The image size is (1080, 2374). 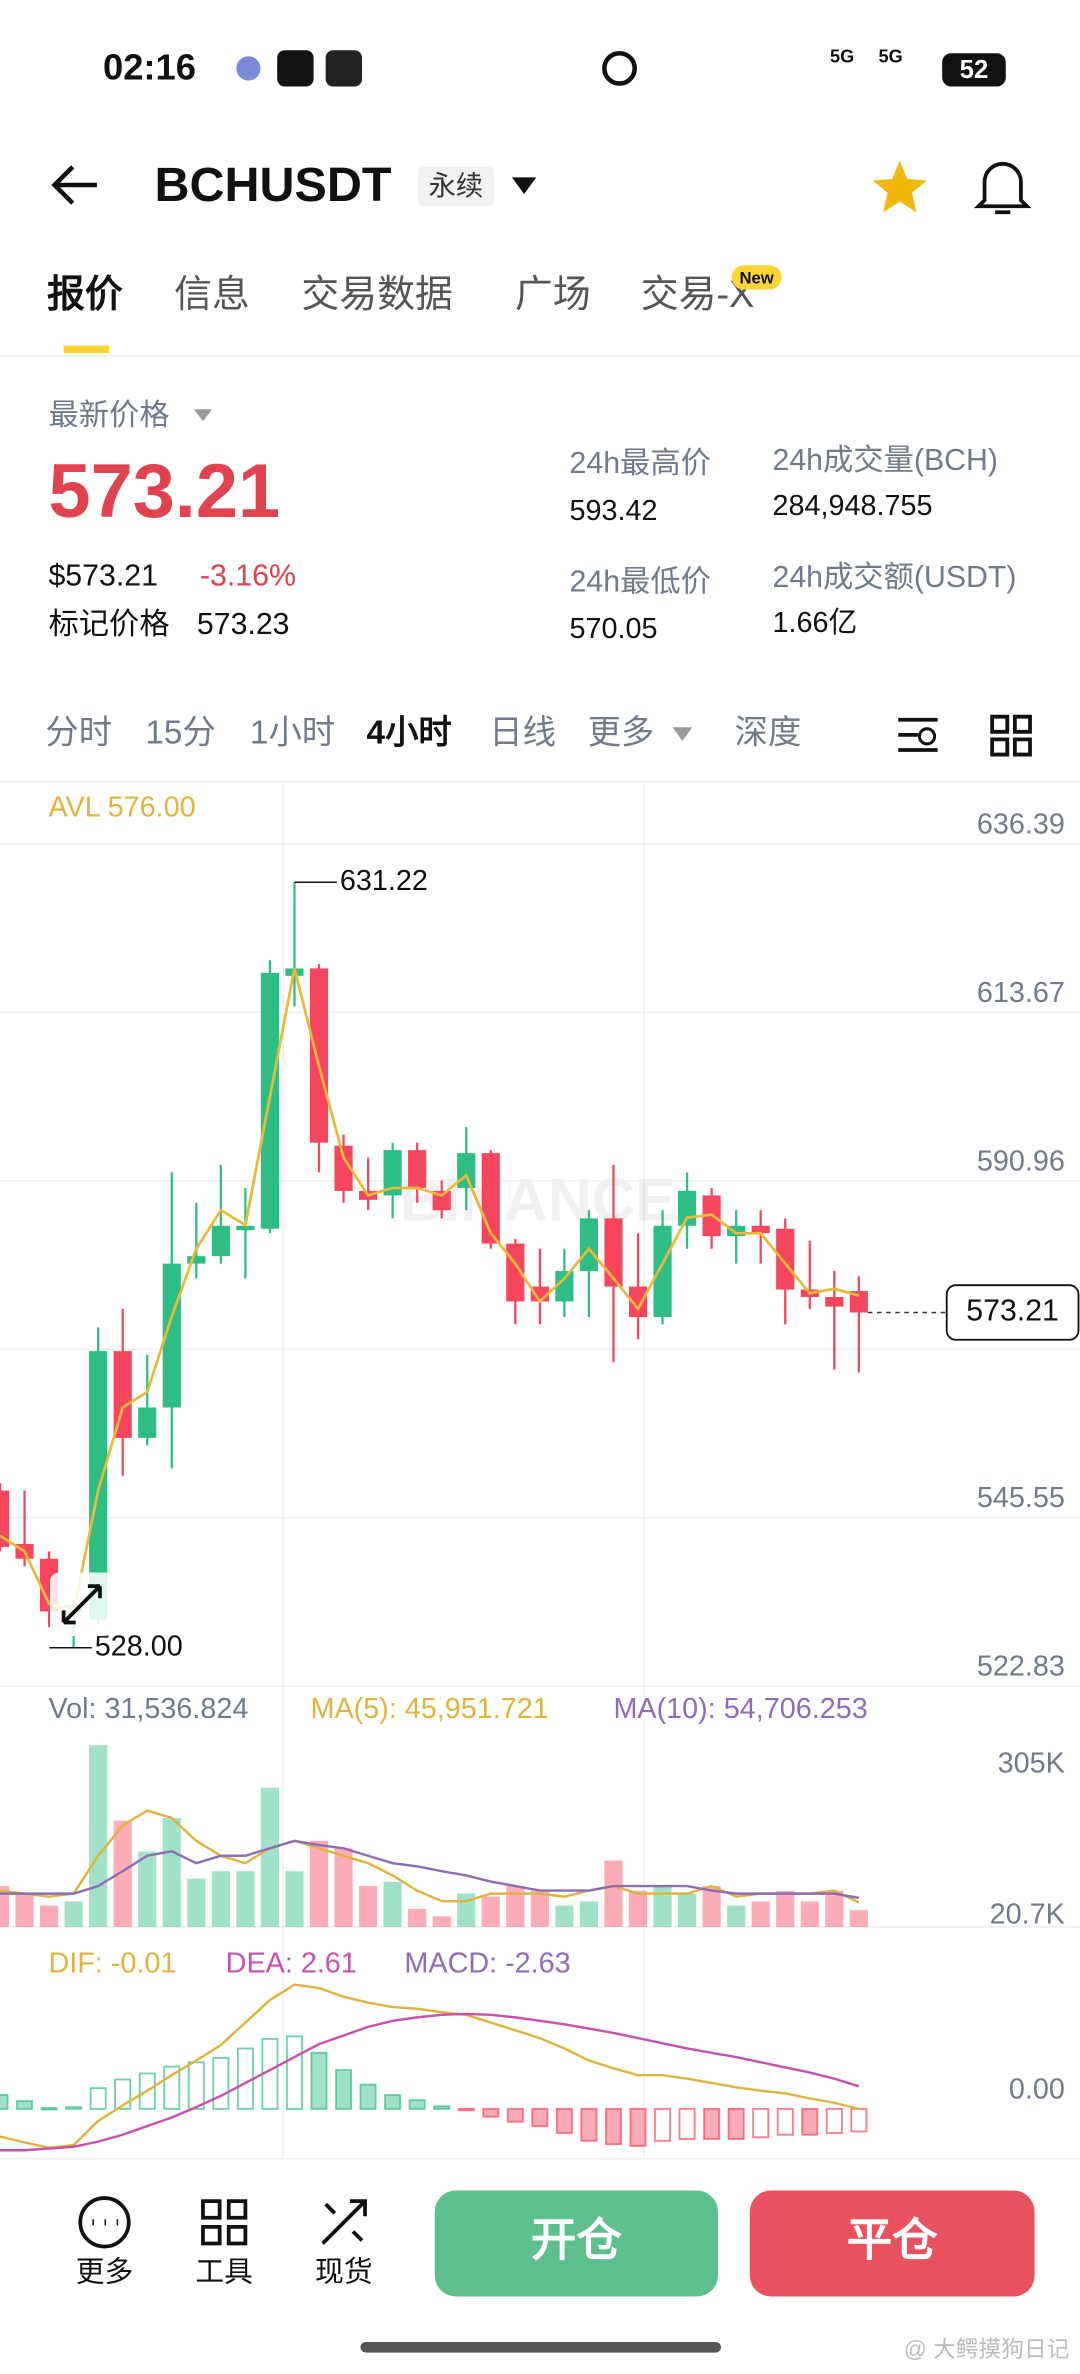 What do you see at coordinates (291, 1963) in the screenshot?
I see `legend-item: DEA: 2.61` at bounding box center [291, 1963].